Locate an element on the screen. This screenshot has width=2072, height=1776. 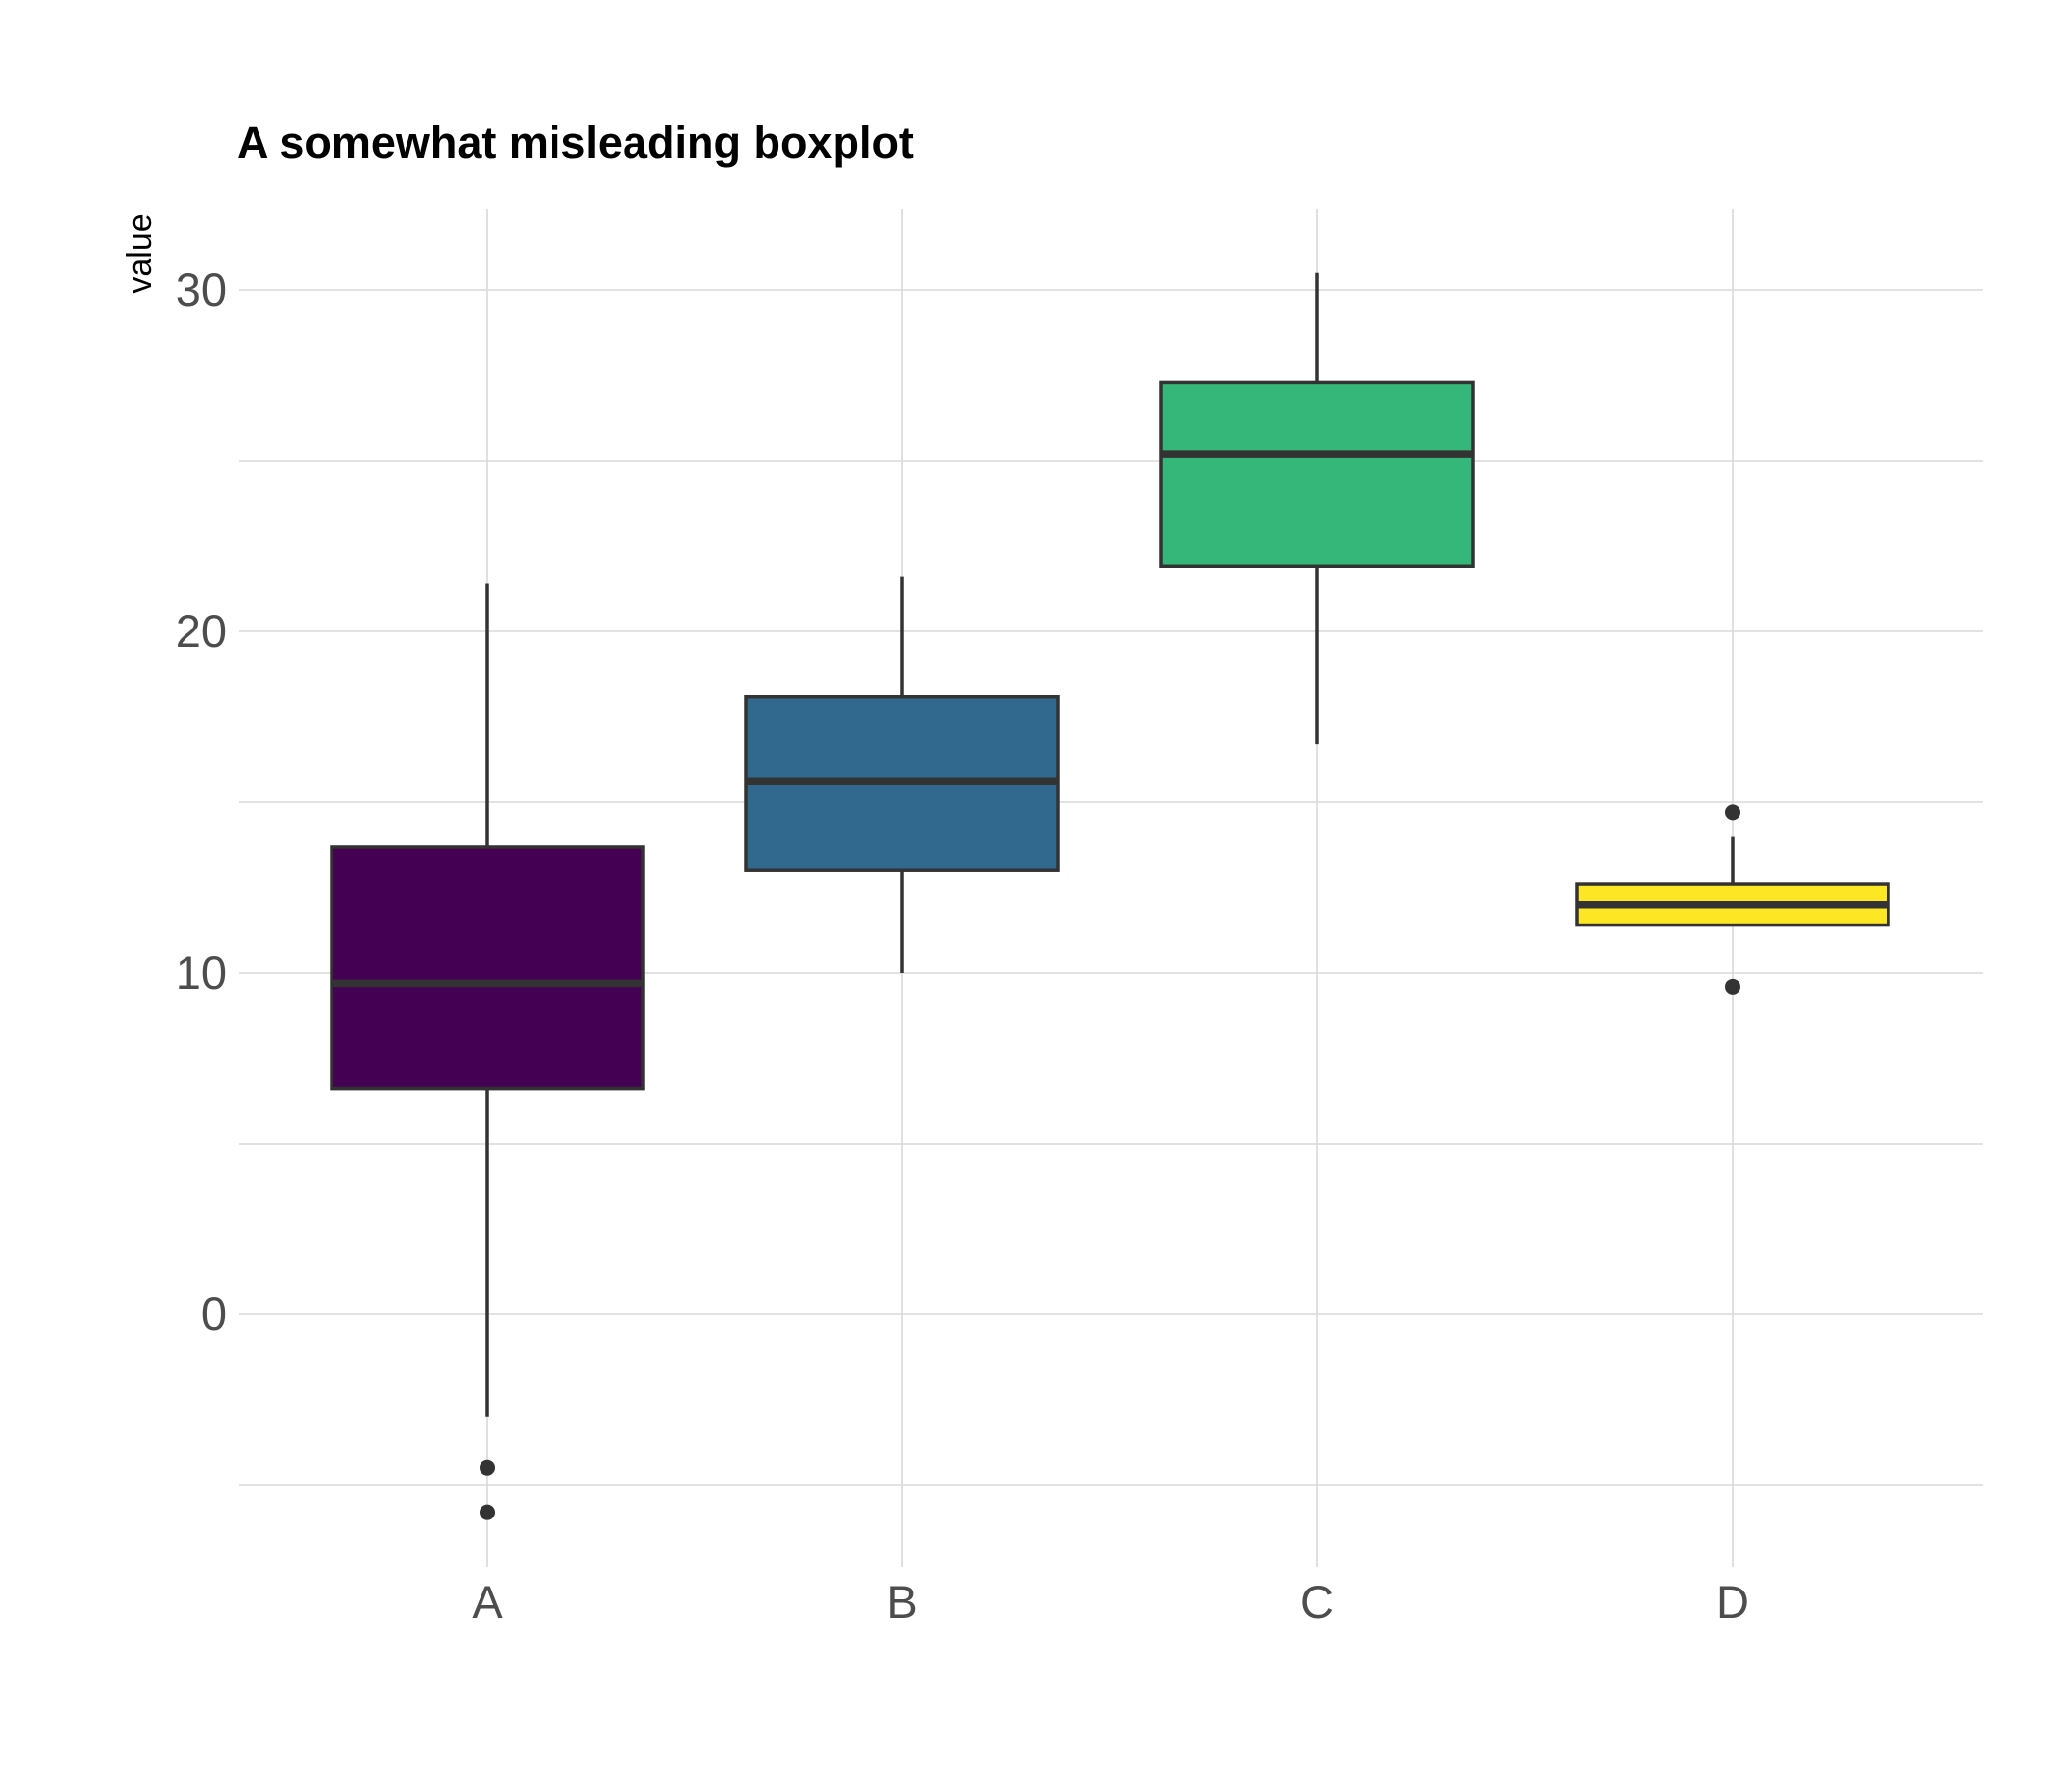
x-tick-label: C is located at coordinates (1317, 1602).